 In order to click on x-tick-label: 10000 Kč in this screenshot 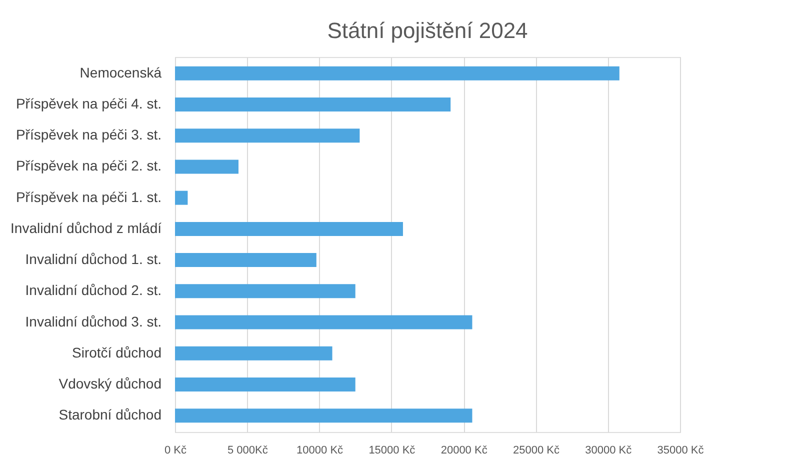, I will do `click(320, 450)`.